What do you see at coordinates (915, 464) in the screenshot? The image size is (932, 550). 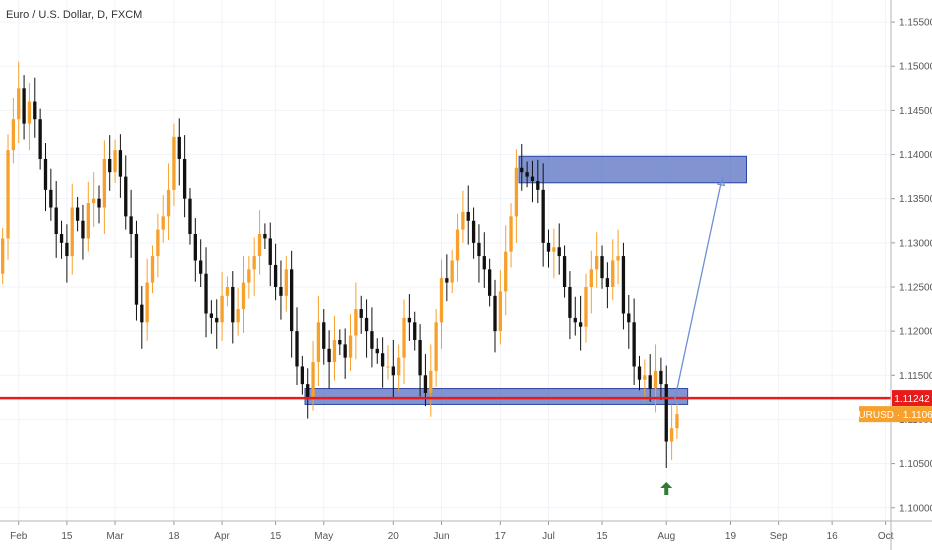 I see `y-tick-label: 1.10500` at bounding box center [915, 464].